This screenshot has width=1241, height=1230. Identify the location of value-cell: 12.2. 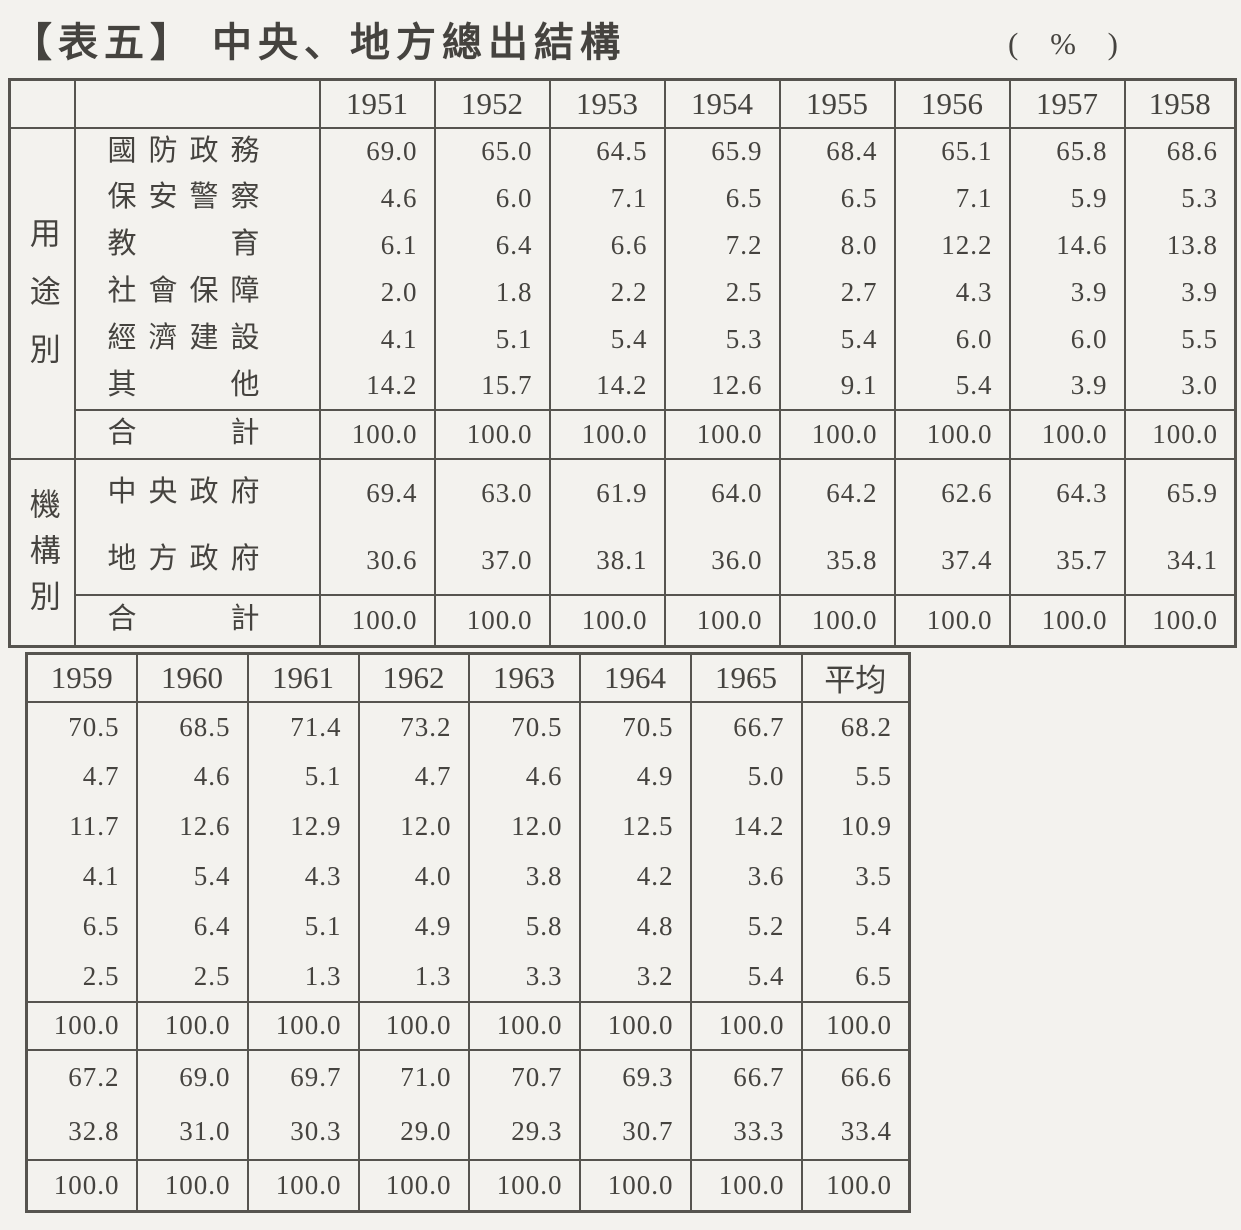
(951, 245).